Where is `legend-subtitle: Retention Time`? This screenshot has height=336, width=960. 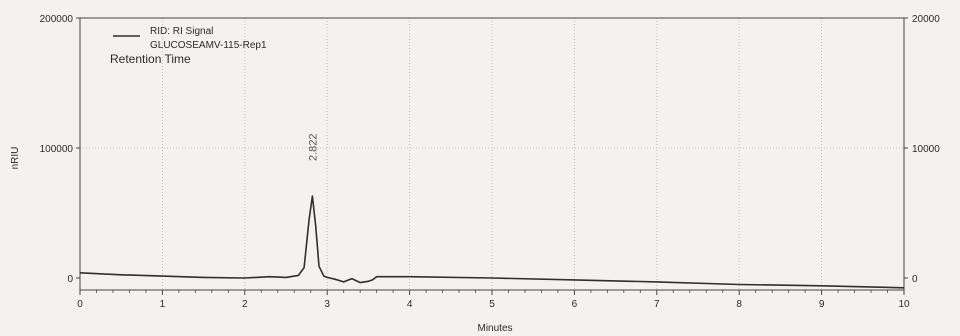
legend-subtitle: Retention Time is located at coordinates (150, 59).